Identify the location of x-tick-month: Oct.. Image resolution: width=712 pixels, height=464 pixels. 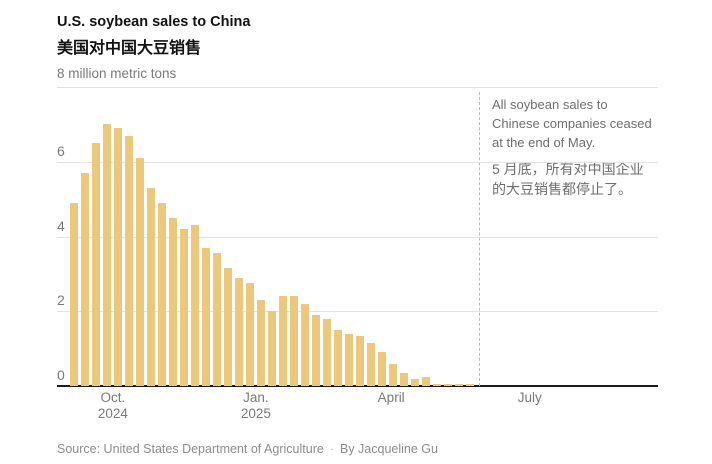
(113, 397).